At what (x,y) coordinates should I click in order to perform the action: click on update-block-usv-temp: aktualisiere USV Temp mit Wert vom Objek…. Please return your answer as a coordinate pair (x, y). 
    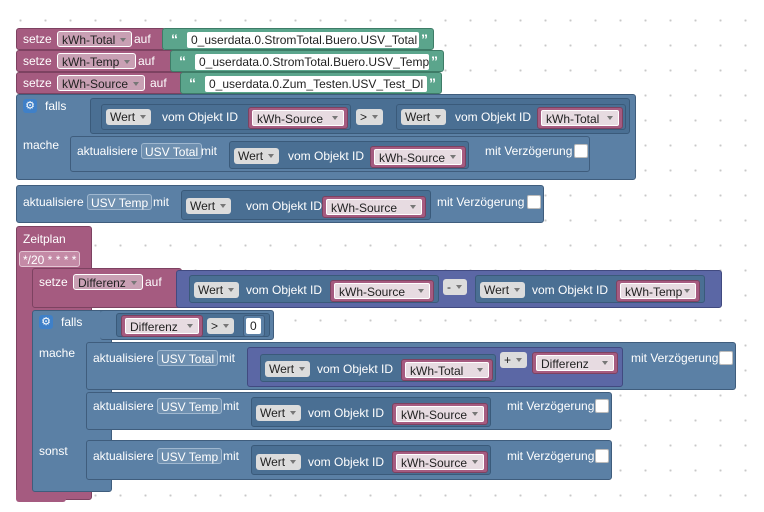
    Looking at the image, I should click on (280, 204).